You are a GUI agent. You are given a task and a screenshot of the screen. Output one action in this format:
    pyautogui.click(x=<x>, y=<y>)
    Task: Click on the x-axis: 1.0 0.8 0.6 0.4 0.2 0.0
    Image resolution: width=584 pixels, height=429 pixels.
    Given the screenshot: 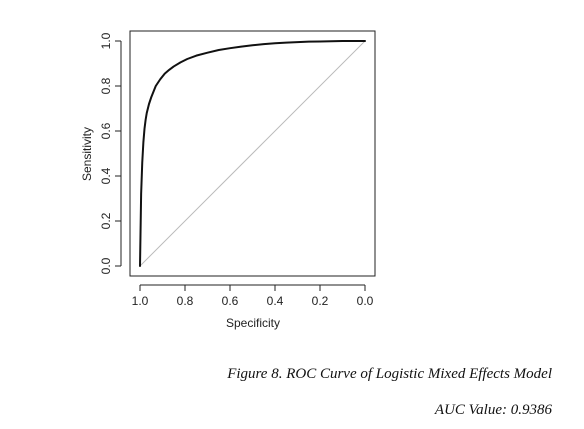 What is the action you would take?
    pyautogui.click(x=253, y=296)
    